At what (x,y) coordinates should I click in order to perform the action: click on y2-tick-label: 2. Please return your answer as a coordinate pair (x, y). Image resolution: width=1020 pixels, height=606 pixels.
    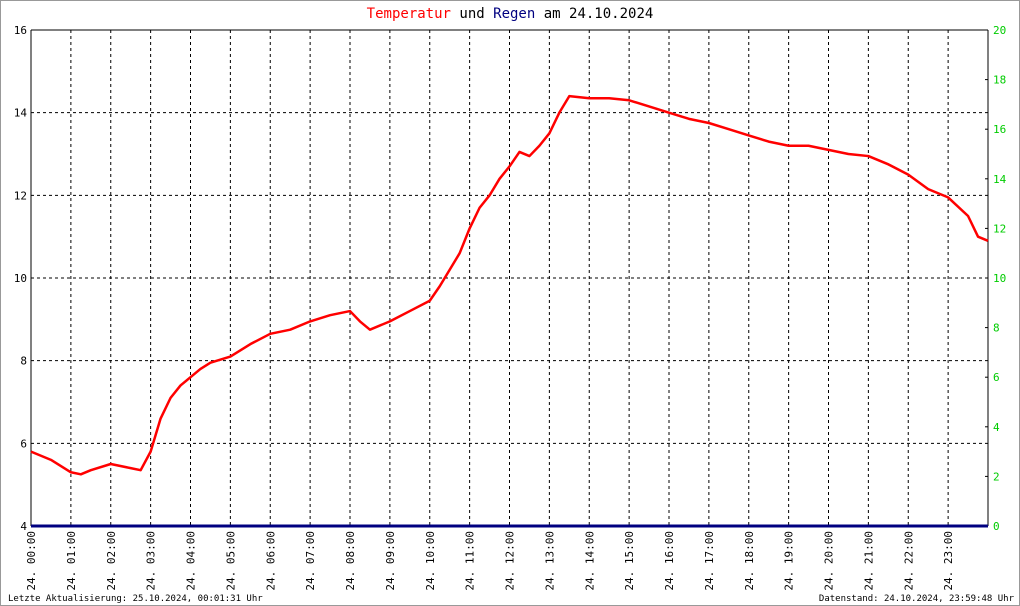
    Looking at the image, I should click on (996, 476).